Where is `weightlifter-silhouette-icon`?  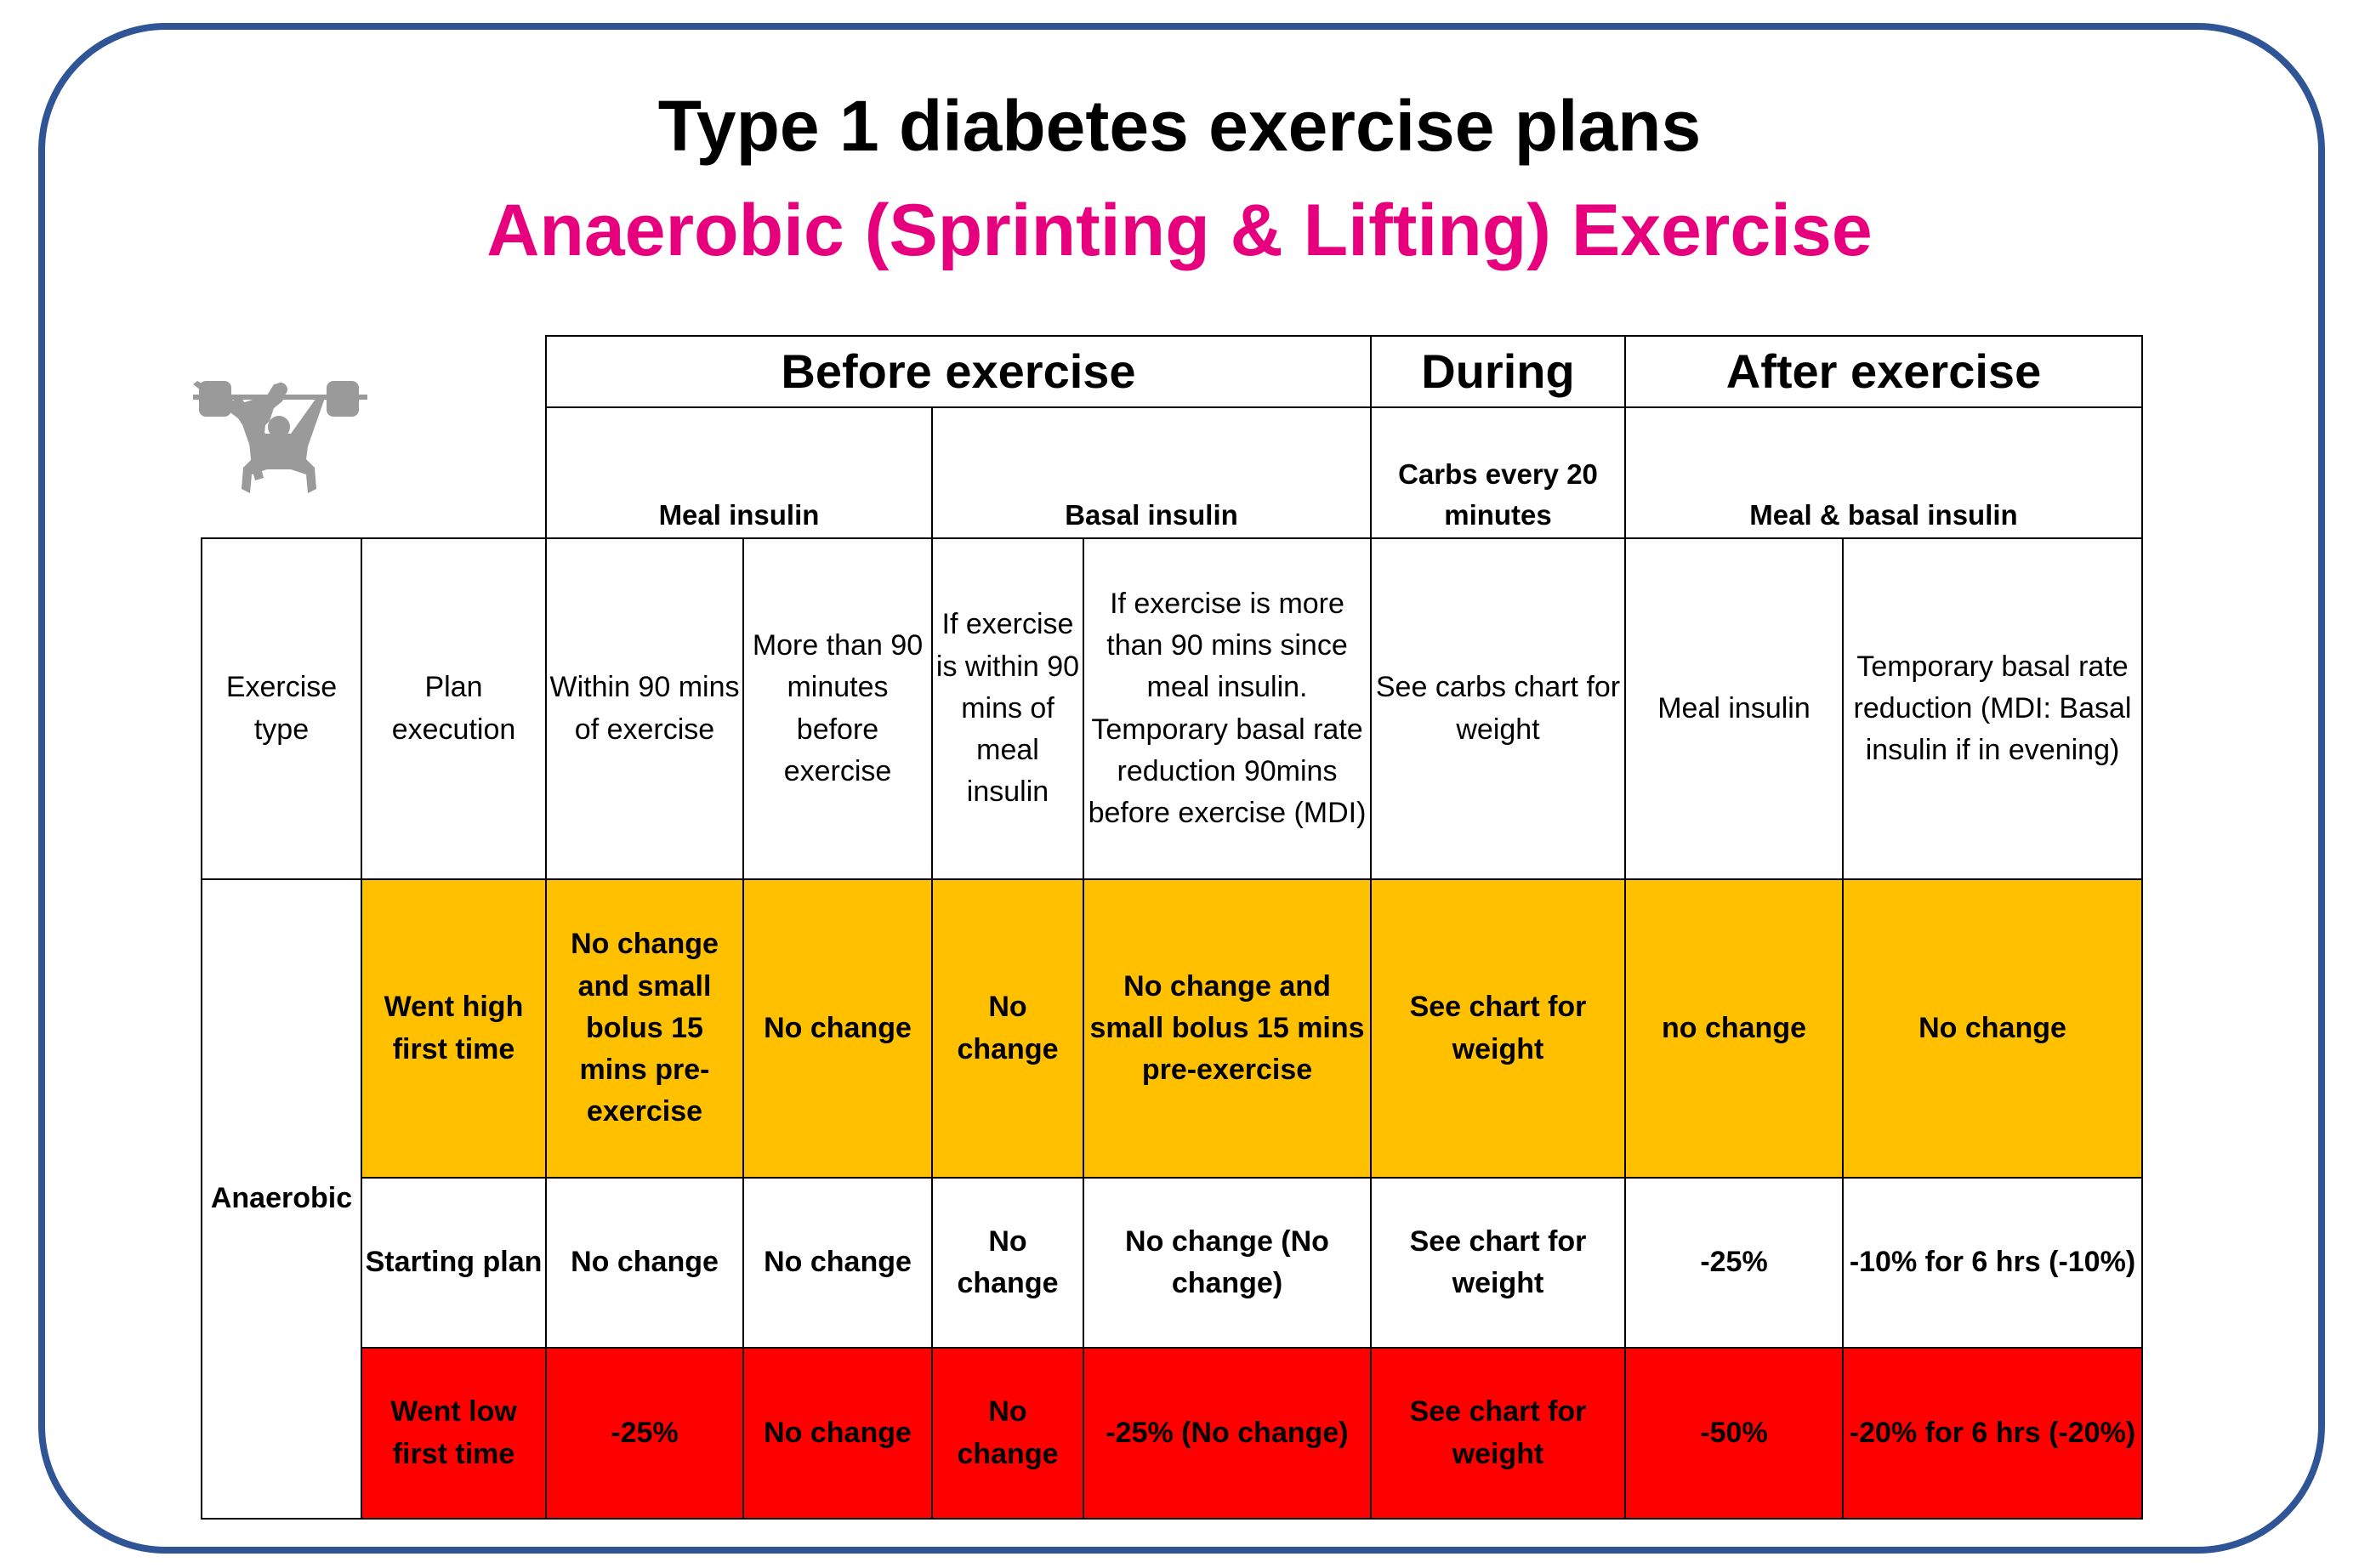 weightlifter-silhouette-icon is located at coordinates (280, 437).